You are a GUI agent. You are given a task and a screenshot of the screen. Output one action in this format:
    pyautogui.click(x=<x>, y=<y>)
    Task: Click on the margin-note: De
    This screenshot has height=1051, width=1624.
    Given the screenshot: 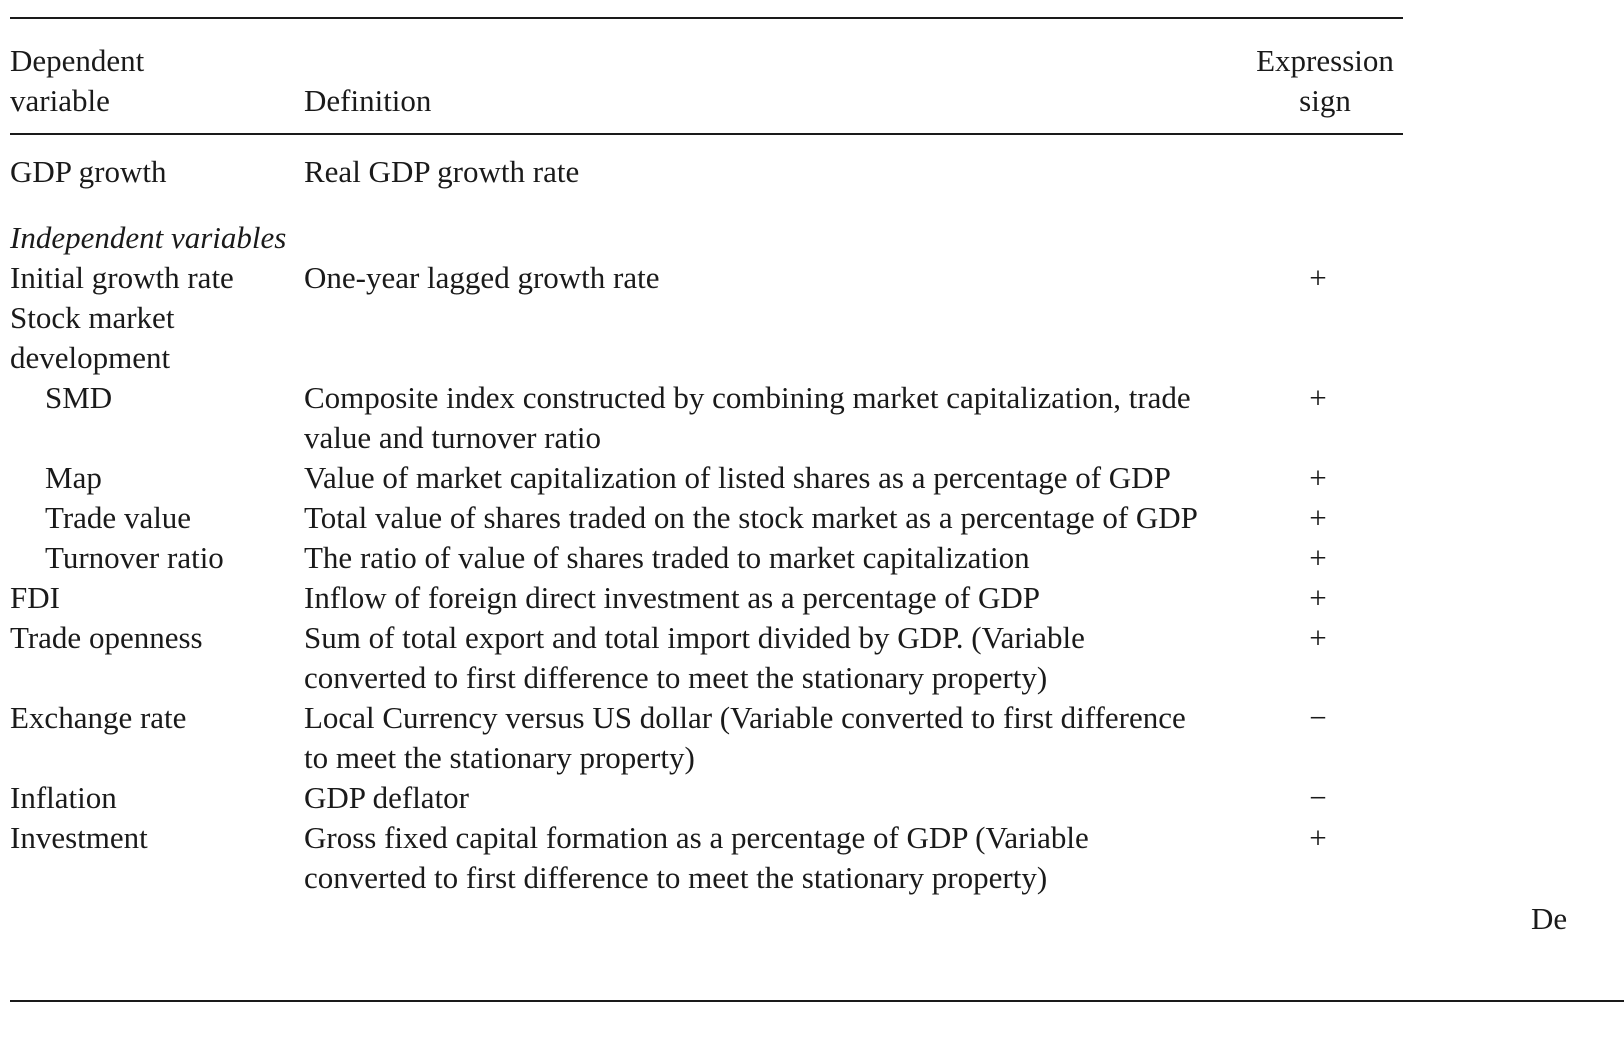 What is the action you would take?
    pyautogui.click(x=1549, y=918)
    